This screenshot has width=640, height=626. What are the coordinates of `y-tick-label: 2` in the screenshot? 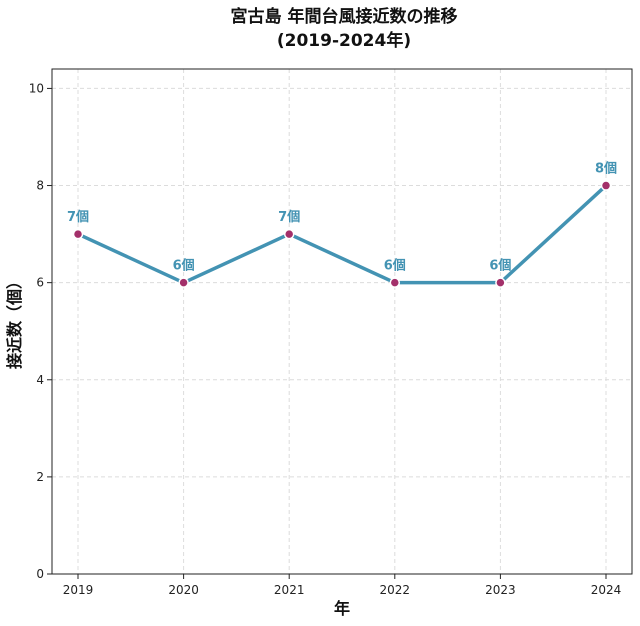 It's located at (40, 477).